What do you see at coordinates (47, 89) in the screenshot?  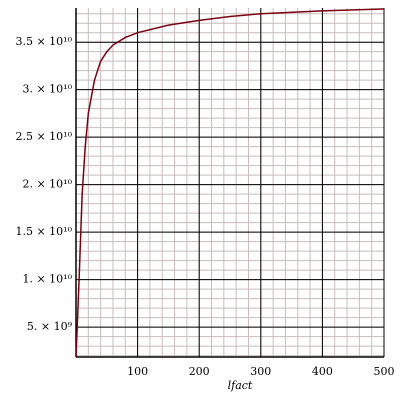 I see `y-tick-label: 3. × 10¹⁰` at bounding box center [47, 89].